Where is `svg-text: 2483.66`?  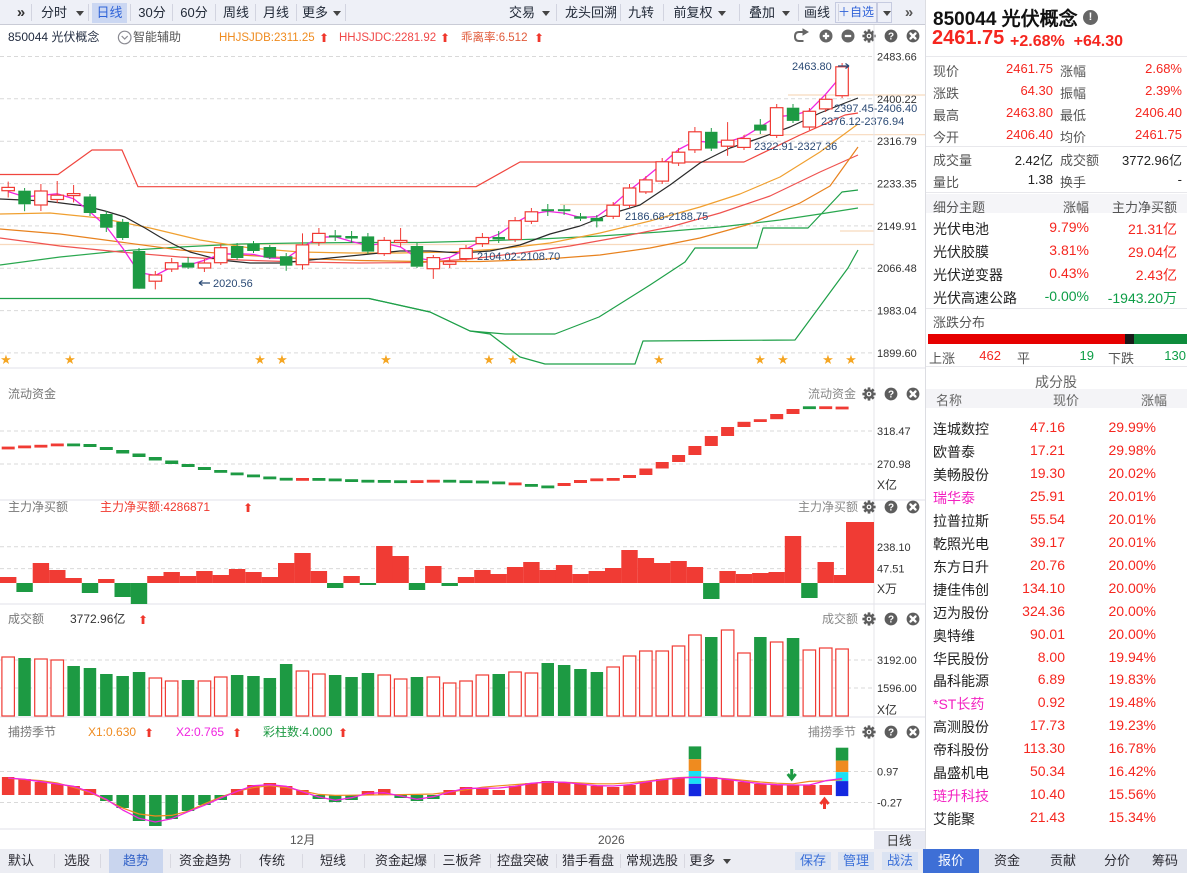 svg-text: 2483.66 is located at coordinates (897, 58).